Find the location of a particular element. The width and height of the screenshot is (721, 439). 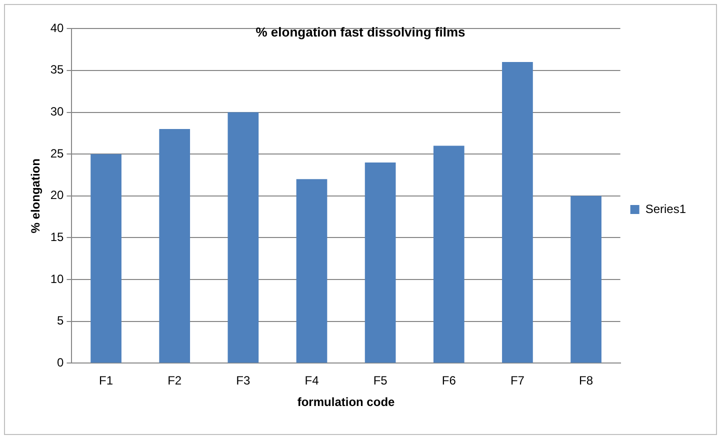

y-tick-label: 25 is located at coordinates (57, 153).